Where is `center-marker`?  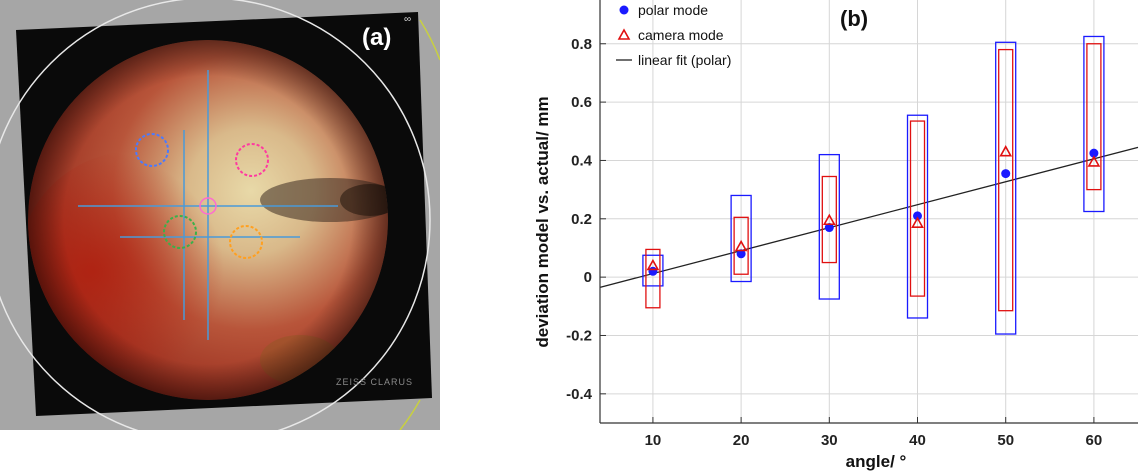
center-marker is located at coordinates (208, 206).